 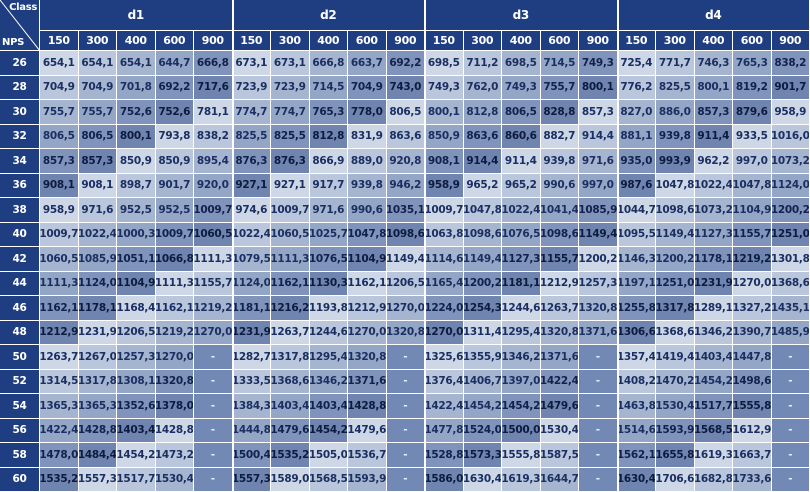 What do you see at coordinates (444, 406) in the screenshot?
I see `table-cell: 1422,4` at bounding box center [444, 406].